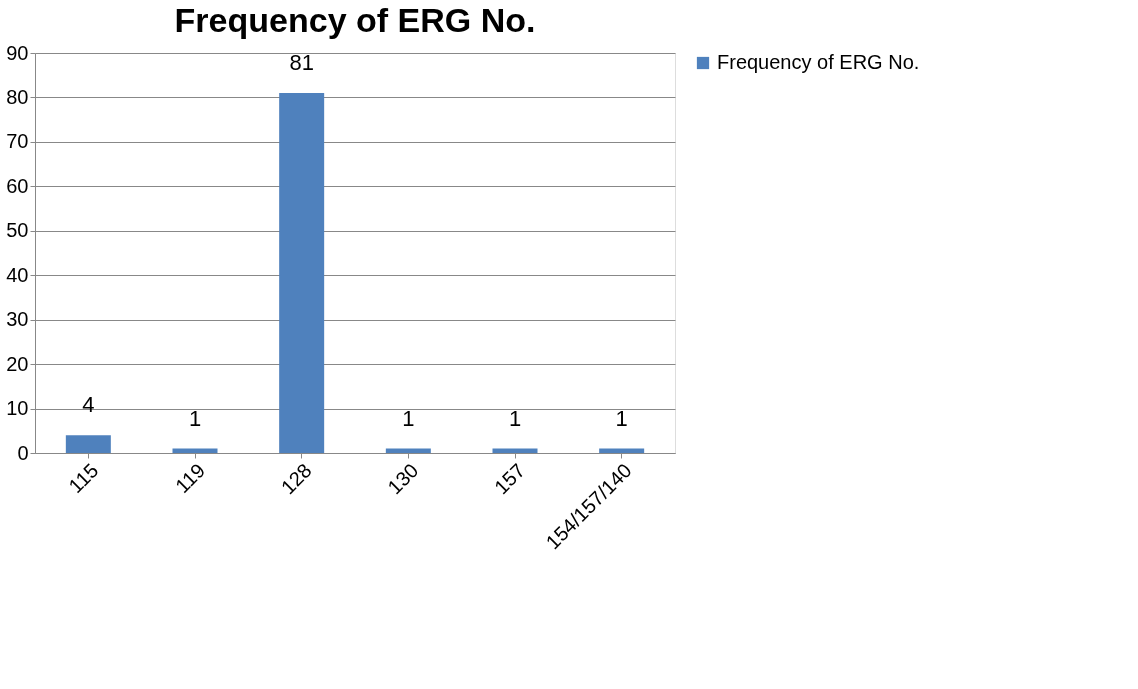  I want to click on x-tick-label: 115, so click(83, 478).